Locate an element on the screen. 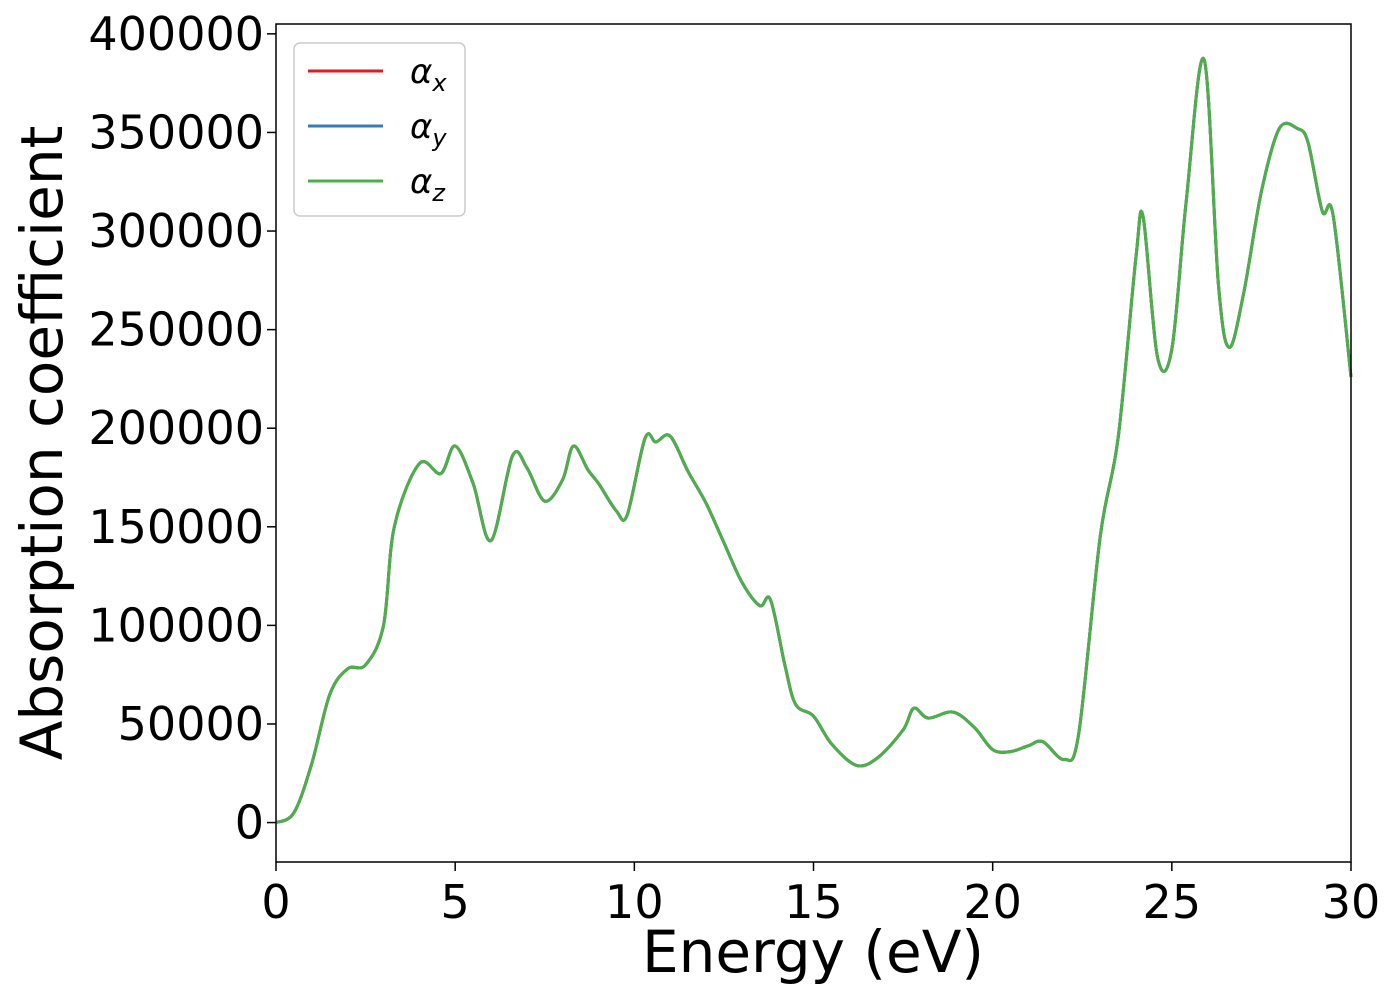 The width and height of the screenshot is (1400, 1005). legend-label-alpha-y: αy is located at coordinates (428, 129).